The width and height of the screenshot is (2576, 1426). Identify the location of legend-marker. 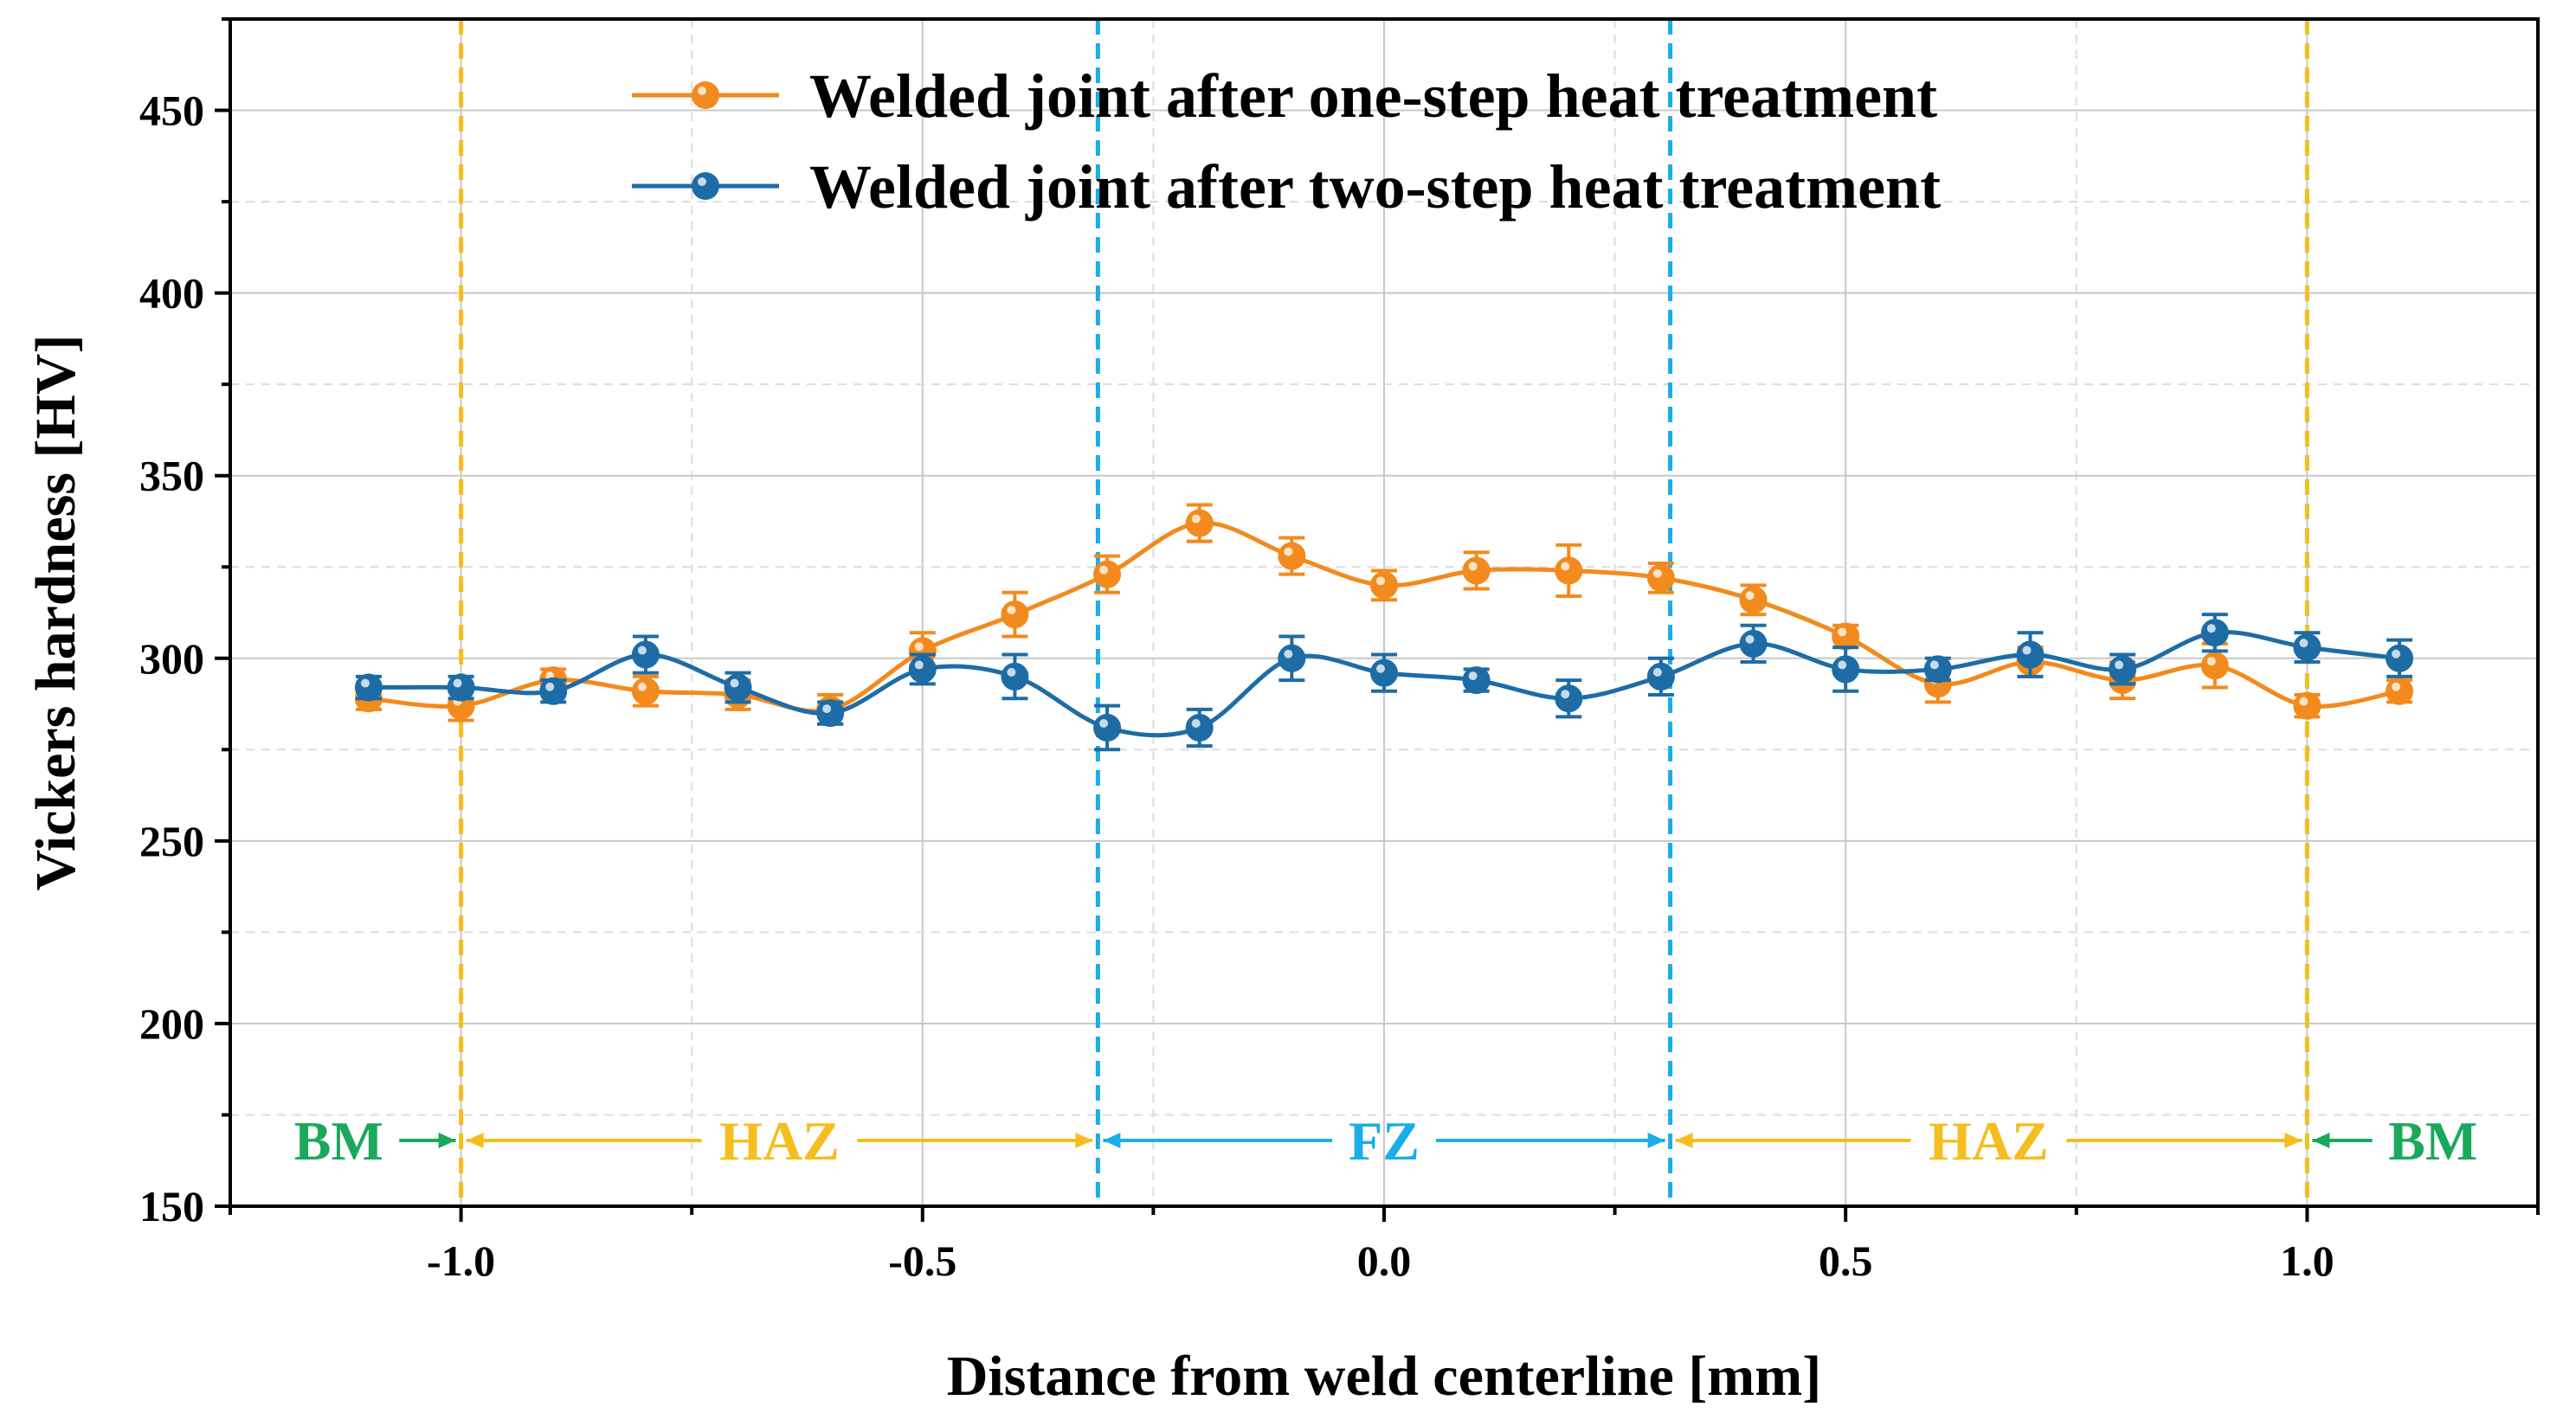
(705, 95).